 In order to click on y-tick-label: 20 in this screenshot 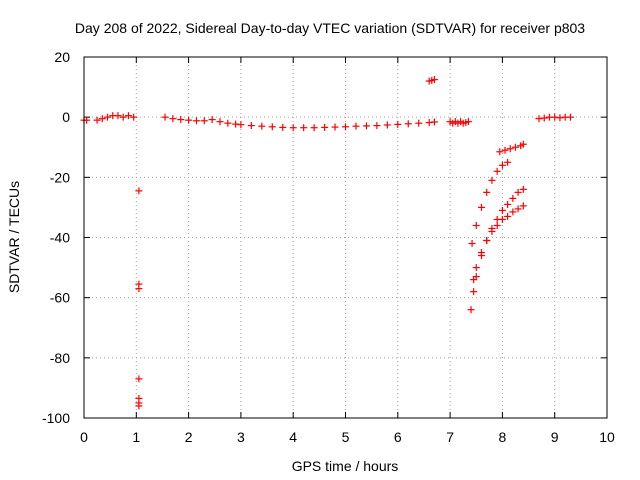, I will do `click(62, 57)`.